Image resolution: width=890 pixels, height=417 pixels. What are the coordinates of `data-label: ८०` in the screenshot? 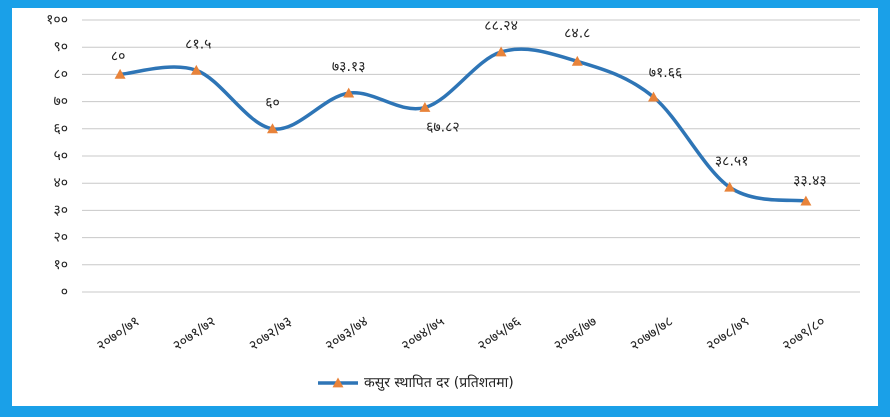 It's located at (118, 56).